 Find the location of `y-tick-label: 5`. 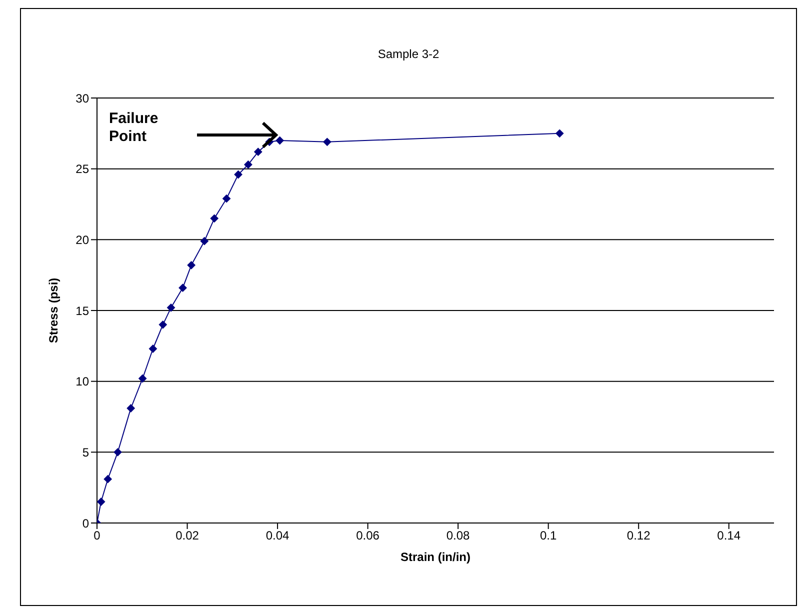

y-tick-label: 5 is located at coordinates (86, 452).